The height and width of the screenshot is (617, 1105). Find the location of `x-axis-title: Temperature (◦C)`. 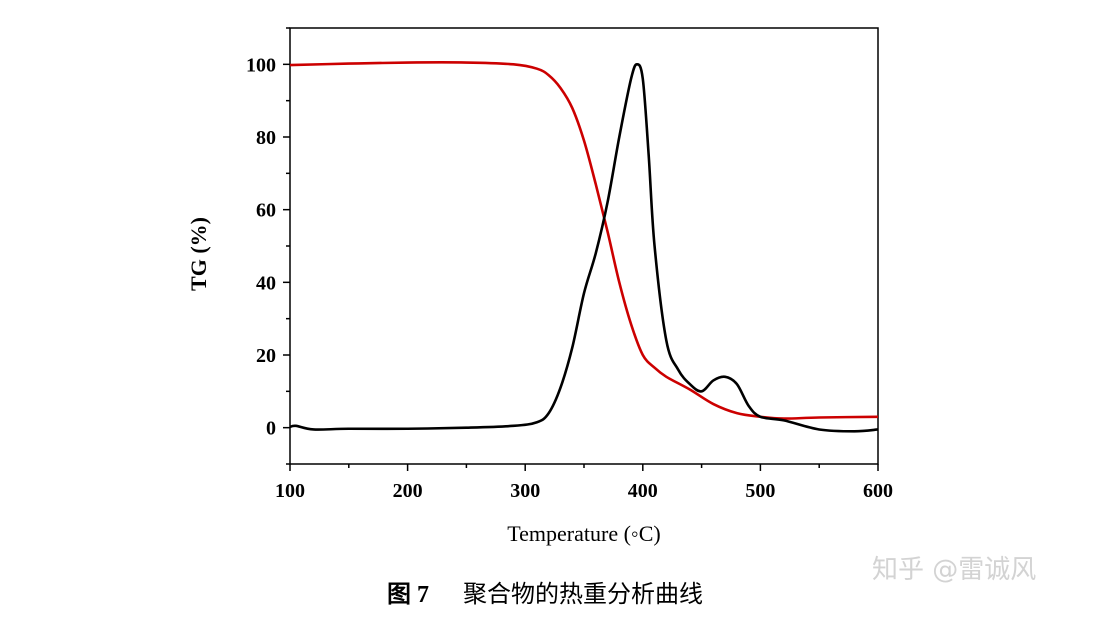

x-axis-title: Temperature (◦C) is located at coordinates (583, 533).